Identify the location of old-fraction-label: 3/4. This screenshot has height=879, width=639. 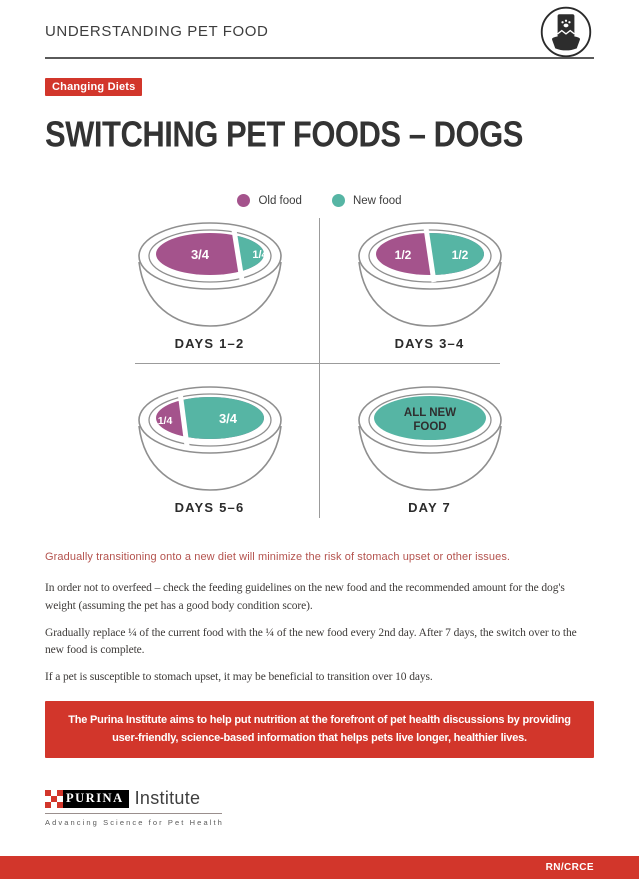
(199, 254).